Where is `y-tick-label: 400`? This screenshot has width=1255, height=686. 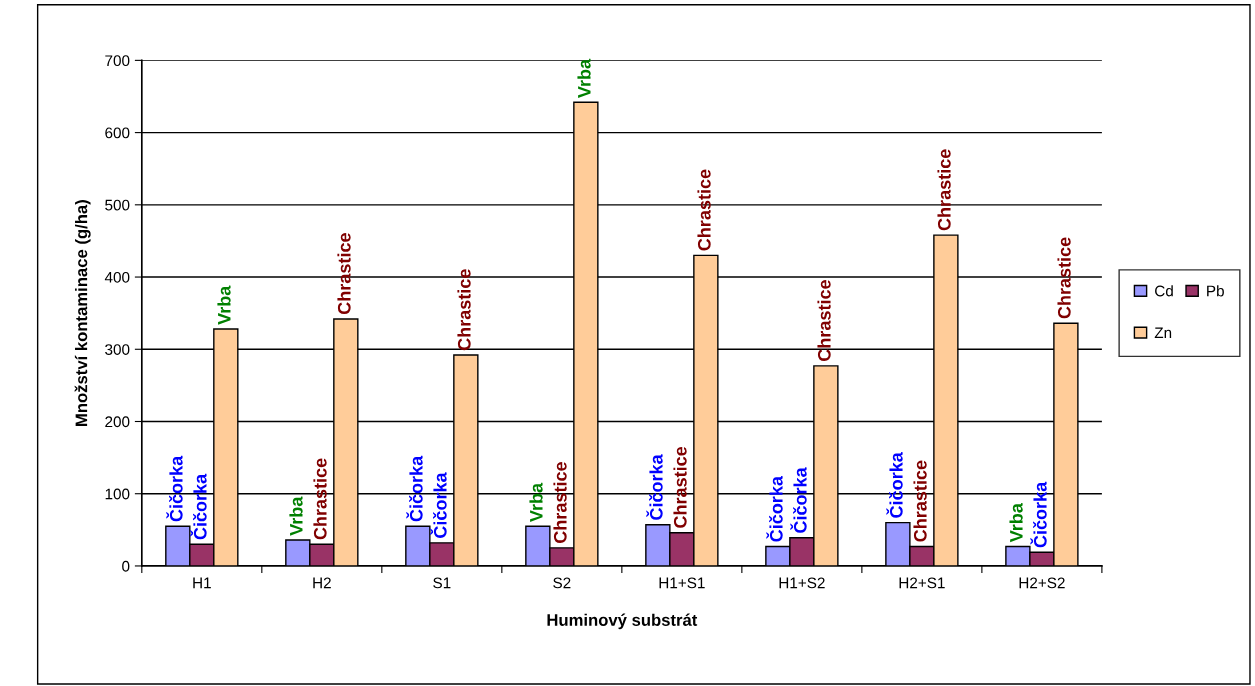
y-tick-label: 400 is located at coordinates (117, 277).